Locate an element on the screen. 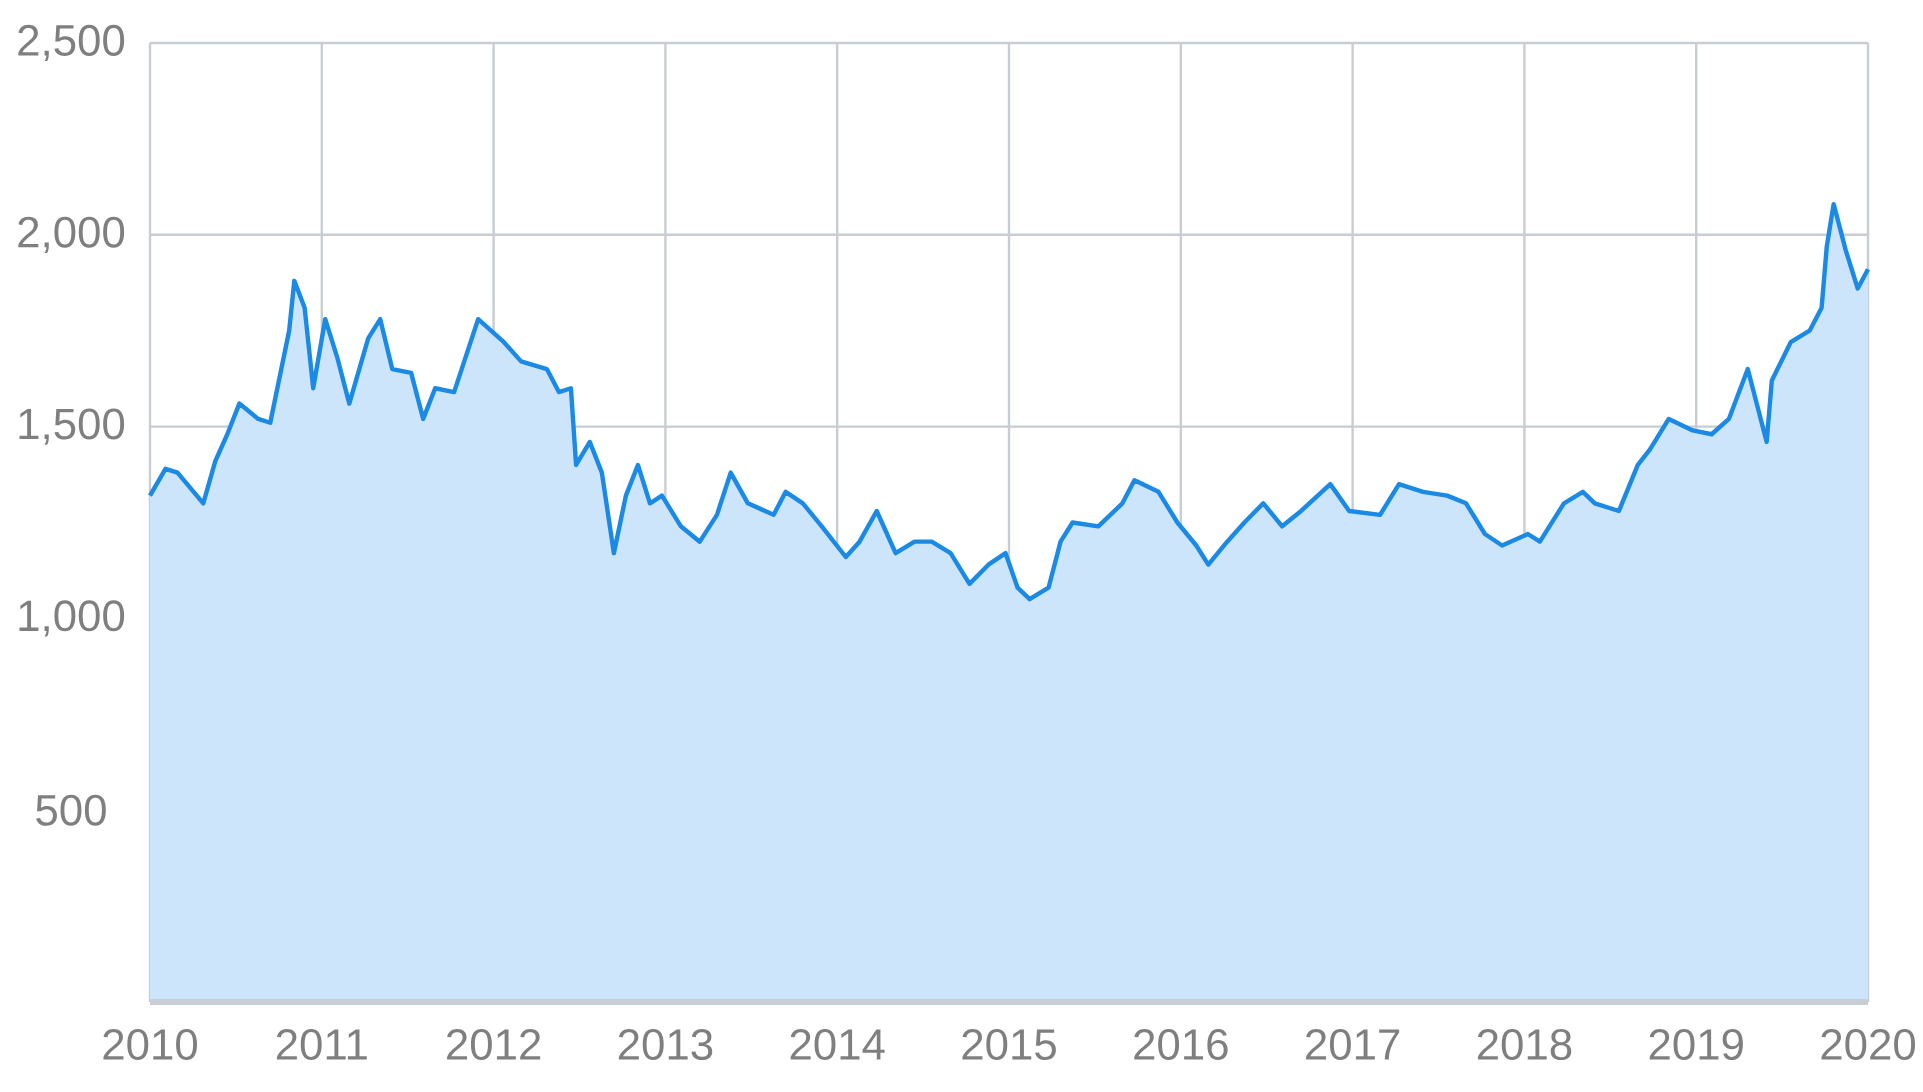 The height and width of the screenshot is (1092, 1923). y-tick-label: 1,000 is located at coordinates (72, 618).